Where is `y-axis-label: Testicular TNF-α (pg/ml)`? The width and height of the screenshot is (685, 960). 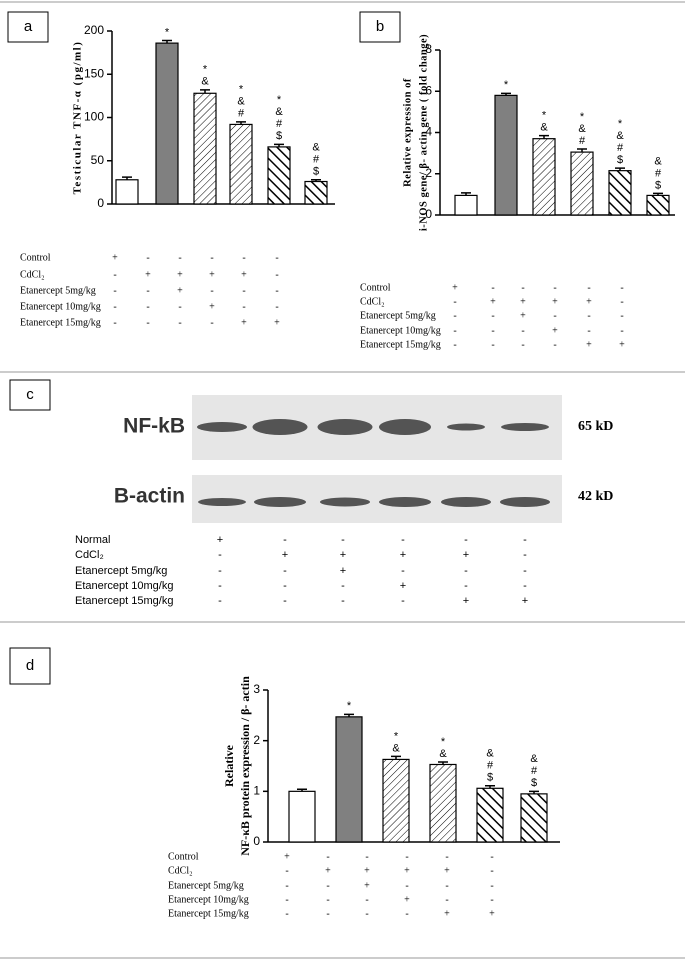 y-axis-label: Testicular TNF-α (pg/ml) is located at coordinates (78, 118).